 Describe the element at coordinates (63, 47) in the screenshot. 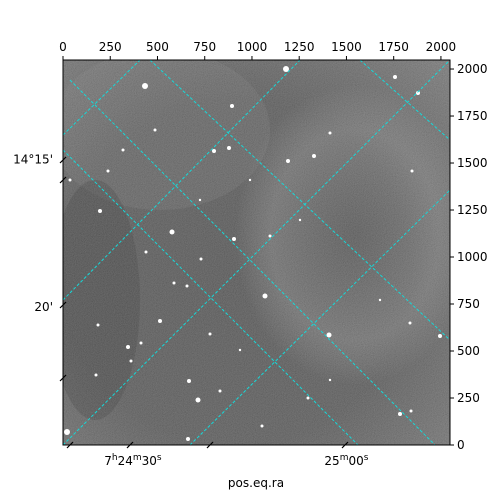

I see `top-tick-label: 0` at that location.